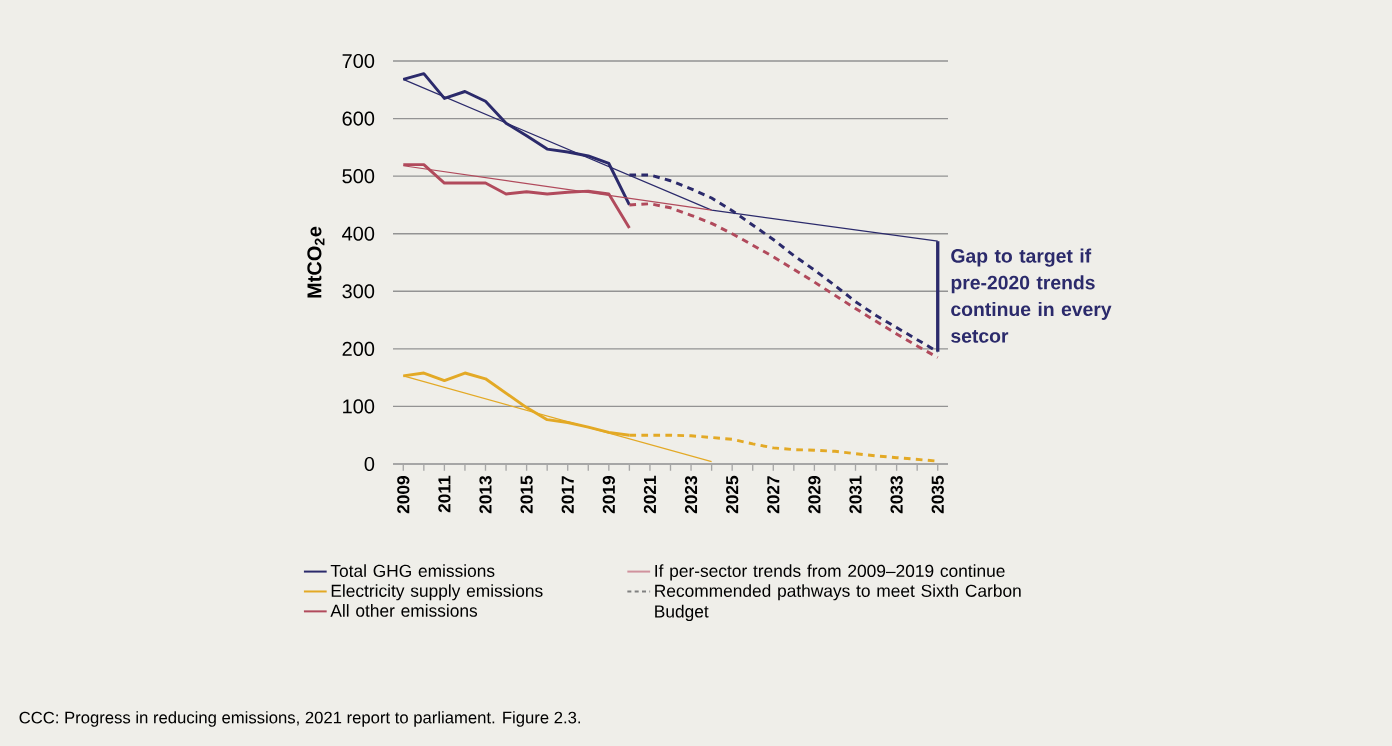 The width and height of the screenshot is (1392, 746). Describe the element at coordinates (830, 572) in the screenshot. I see `text: If per-sector trends from 2009–2019 continue` at that location.